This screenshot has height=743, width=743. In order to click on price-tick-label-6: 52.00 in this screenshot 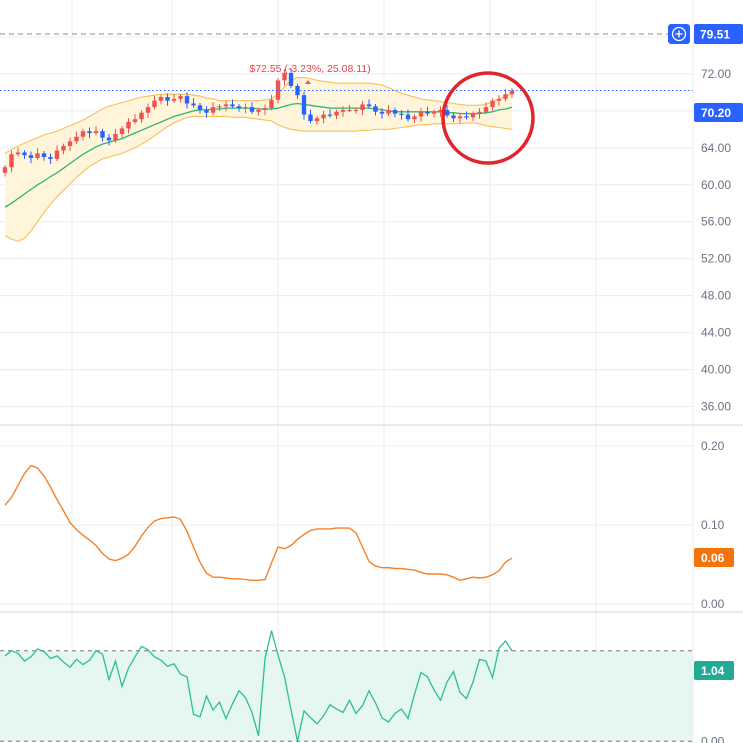, I will do `click(716, 259)`.